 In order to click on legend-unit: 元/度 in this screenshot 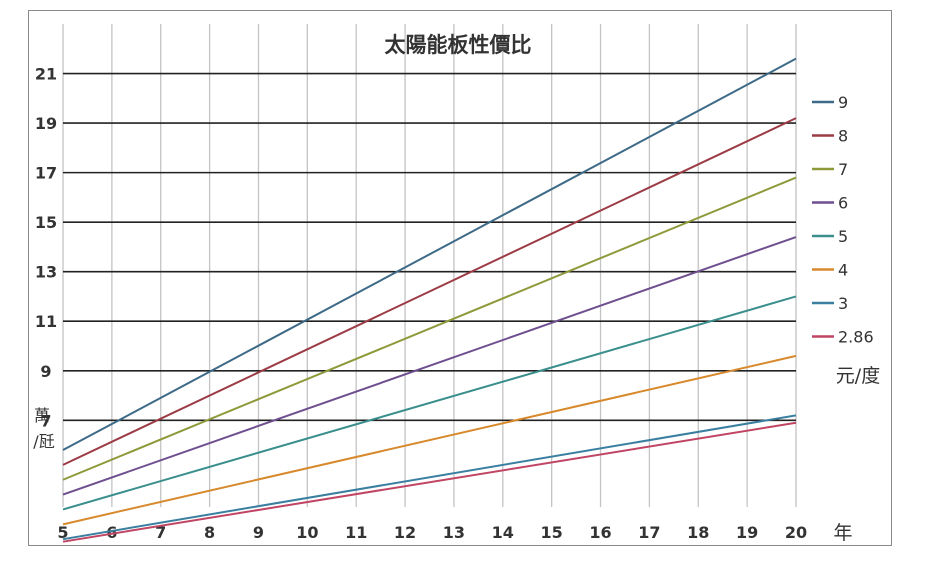, I will do `click(858, 376)`.